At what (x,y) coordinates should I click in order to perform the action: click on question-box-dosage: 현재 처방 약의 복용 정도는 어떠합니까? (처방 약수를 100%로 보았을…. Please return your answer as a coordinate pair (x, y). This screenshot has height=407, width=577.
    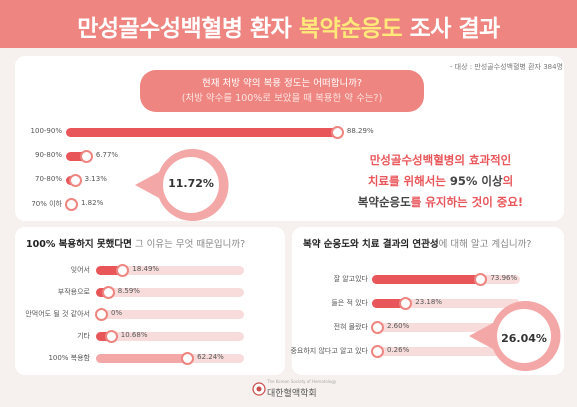
    Looking at the image, I should click on (282, 91).